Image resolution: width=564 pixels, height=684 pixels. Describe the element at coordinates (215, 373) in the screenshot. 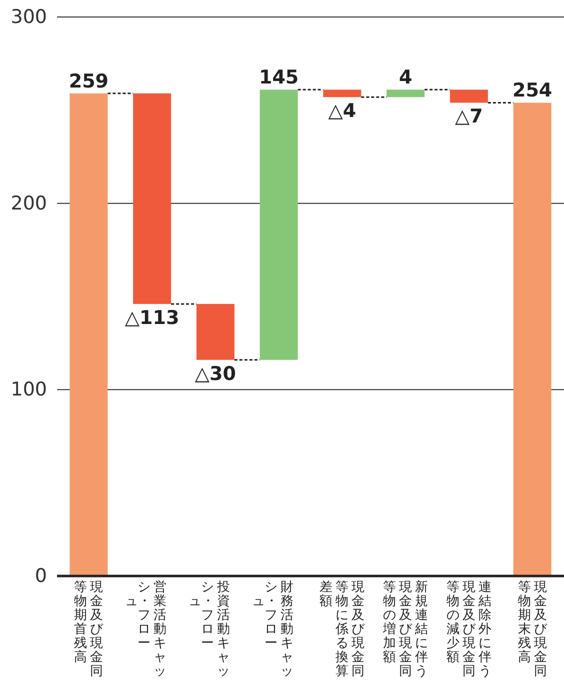

I see `data-label: △30` at that location.